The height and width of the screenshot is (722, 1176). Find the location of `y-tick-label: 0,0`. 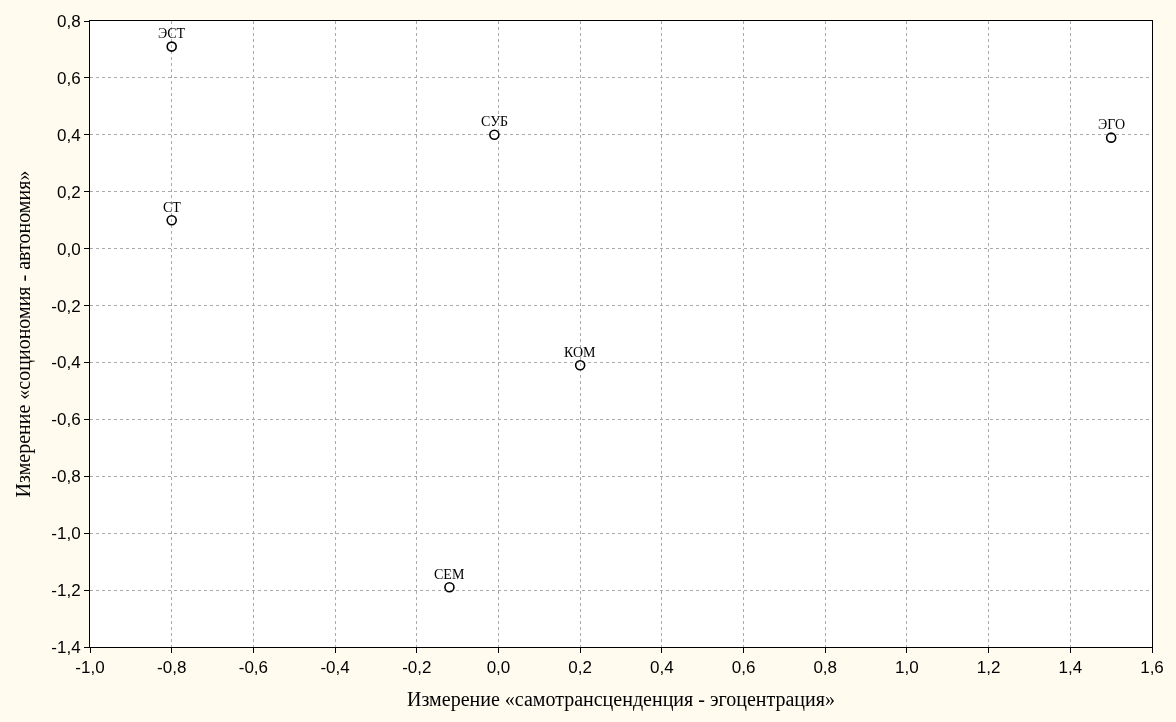

y-tick-label: 0,0 is located at coordinates (68, 249).